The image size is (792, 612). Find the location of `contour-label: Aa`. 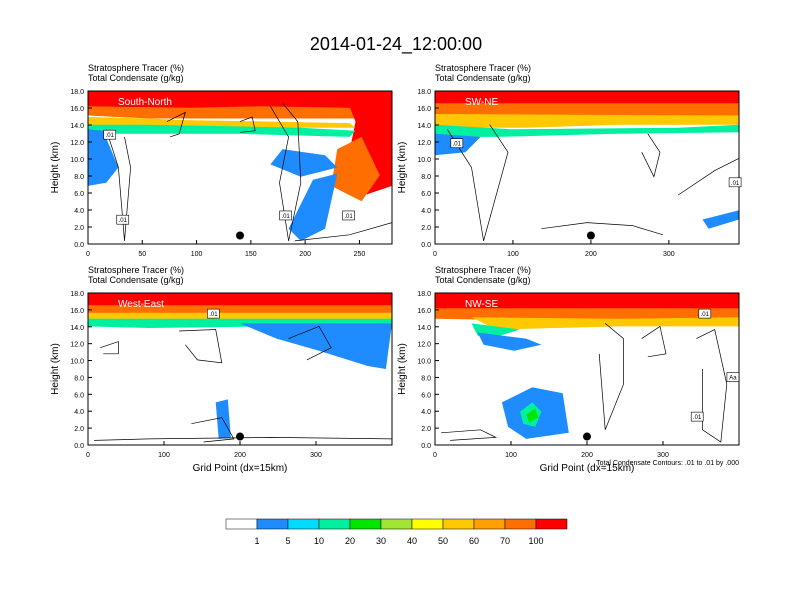

contour-label: Aa is located at coordinates (733, 378).